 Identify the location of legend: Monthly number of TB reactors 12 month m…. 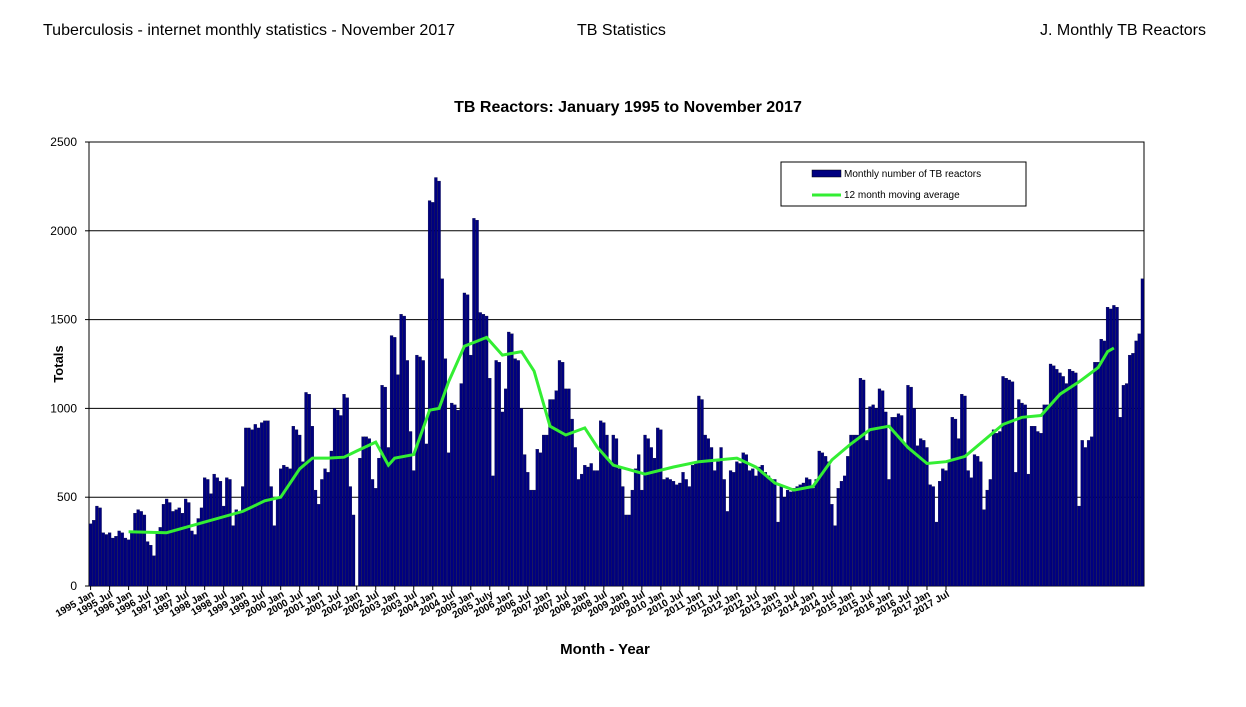
(903, 184).